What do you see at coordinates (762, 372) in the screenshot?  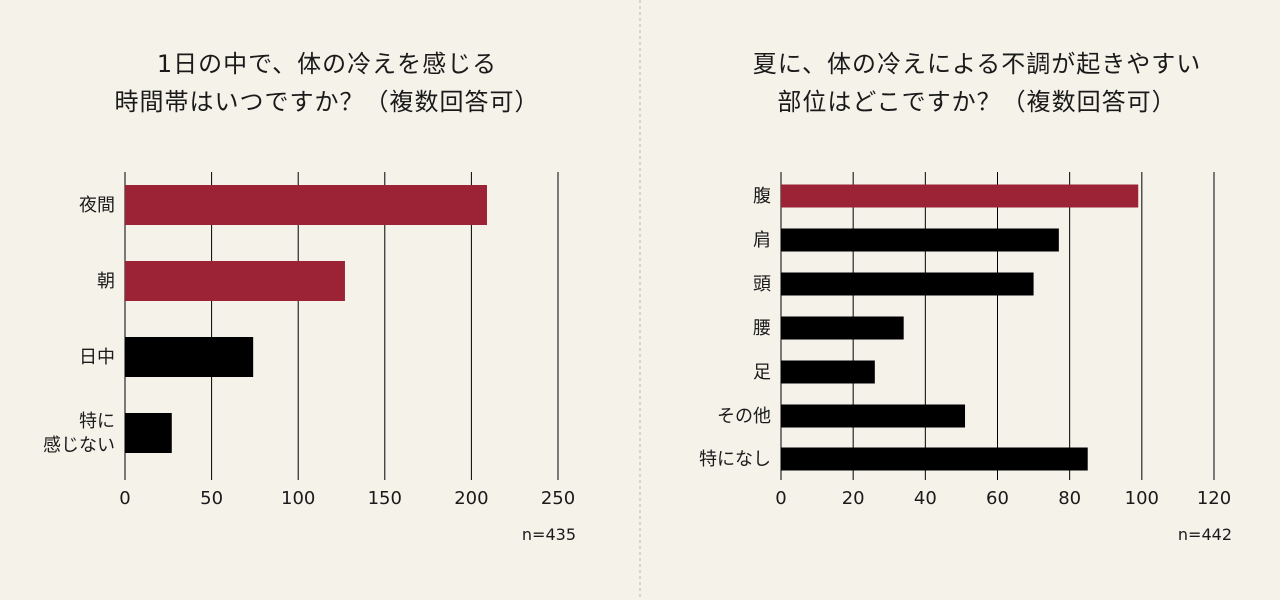 I see `category-label: 足` at bounding box center [762, 372].